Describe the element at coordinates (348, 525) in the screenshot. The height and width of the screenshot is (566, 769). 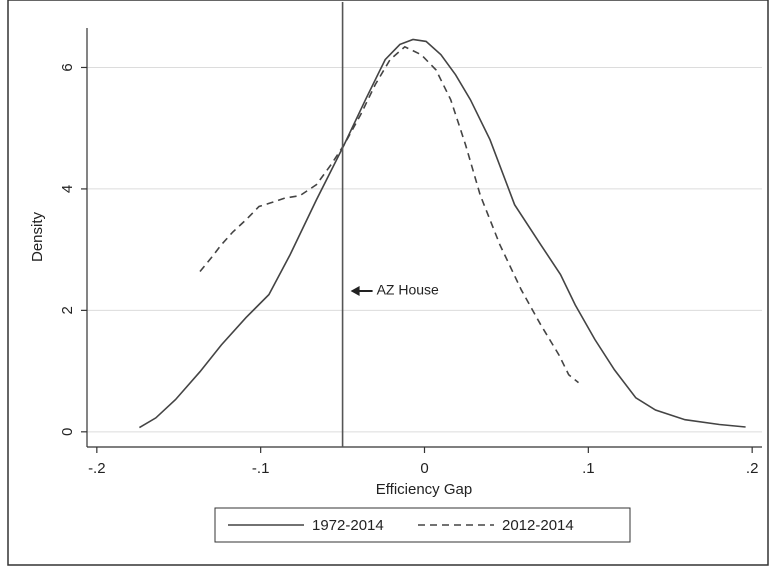
I see `legend-label: 1972-2014` at that location.